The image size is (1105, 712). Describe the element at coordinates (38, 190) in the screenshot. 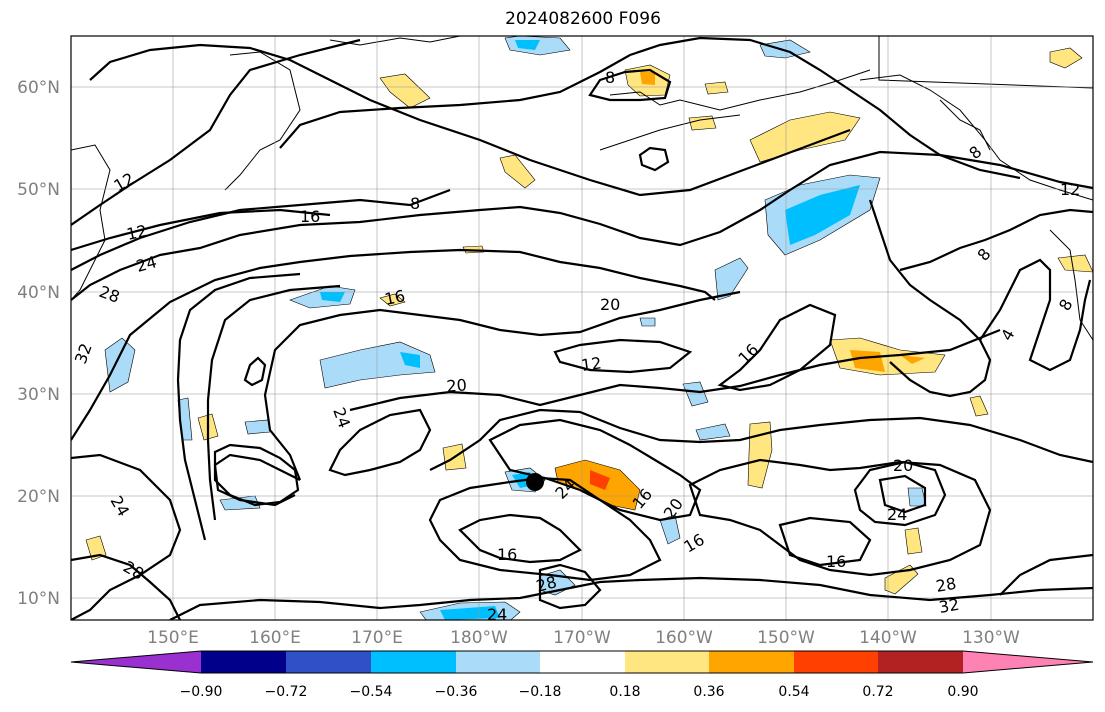

I see `lat-label: 50°N` at that location.